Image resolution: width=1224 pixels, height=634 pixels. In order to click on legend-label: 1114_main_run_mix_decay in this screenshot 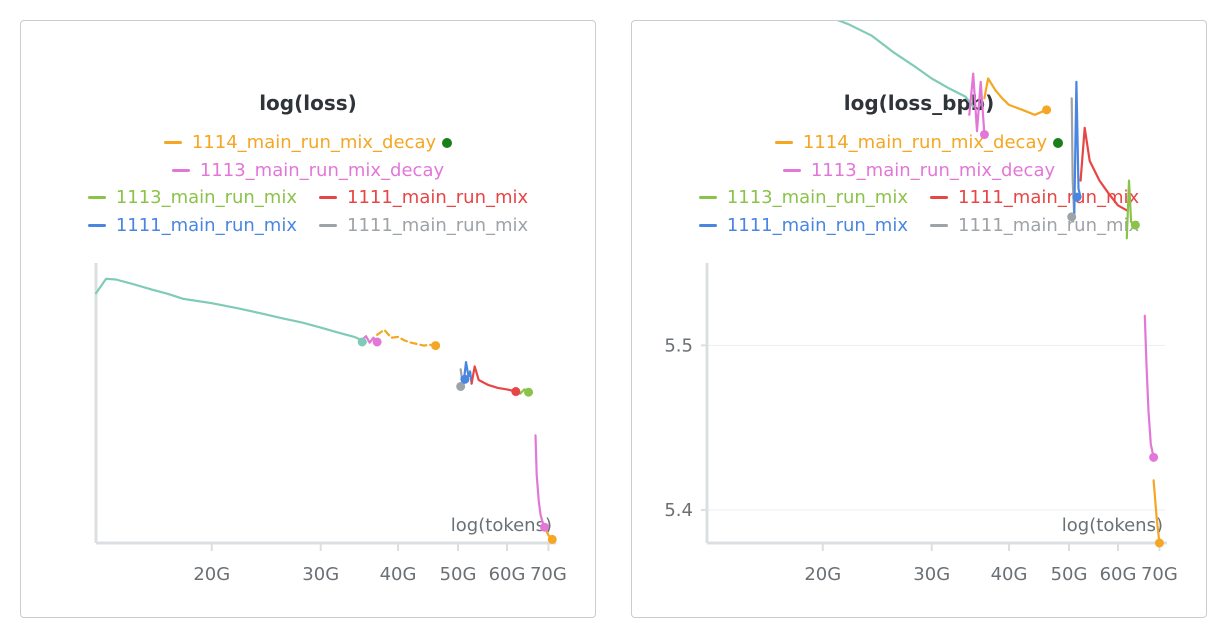, I will do `click(314, 143)`.